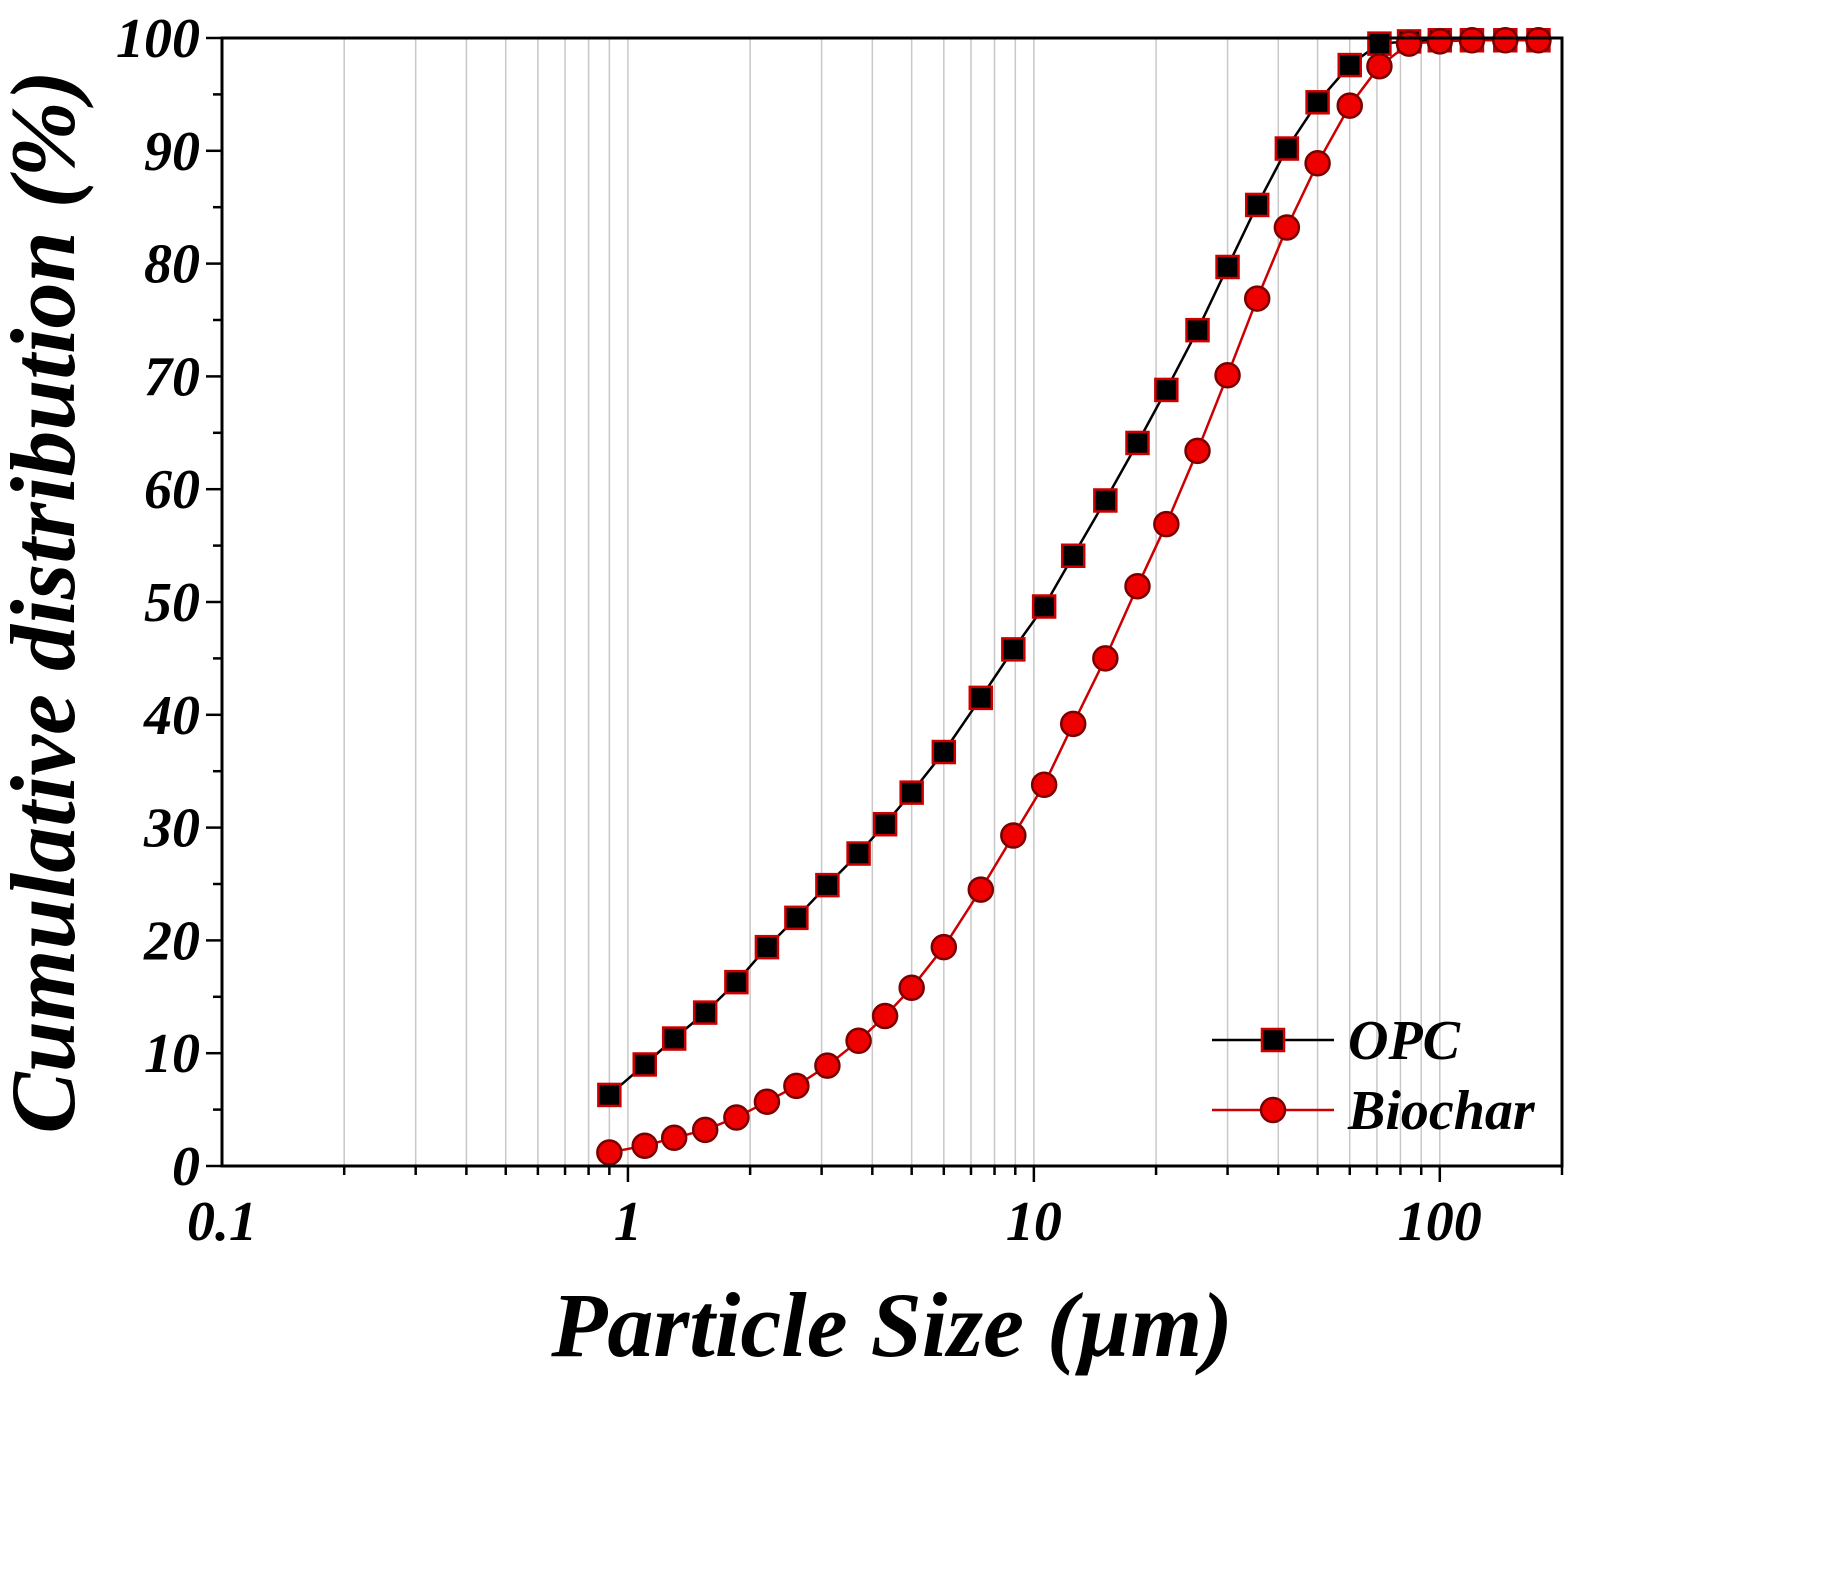 The width and height of the screenshot is (1825, 1585). Describe the element at coordinates (171, 829) in the screenshot. I see `y-tick-label: 30` at that location.